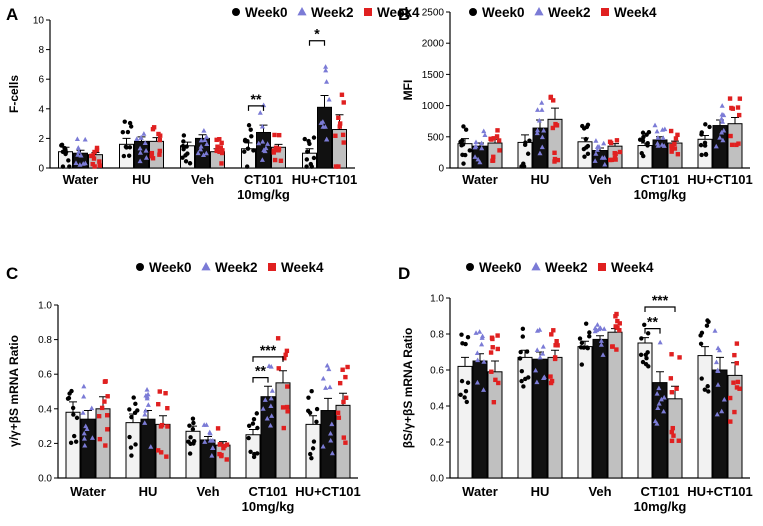 The image size is (763, 526). What do you see at coordinates (12, 14) in the screenshot?
I see `panel-letter: A` at bounding box center [12, 14].